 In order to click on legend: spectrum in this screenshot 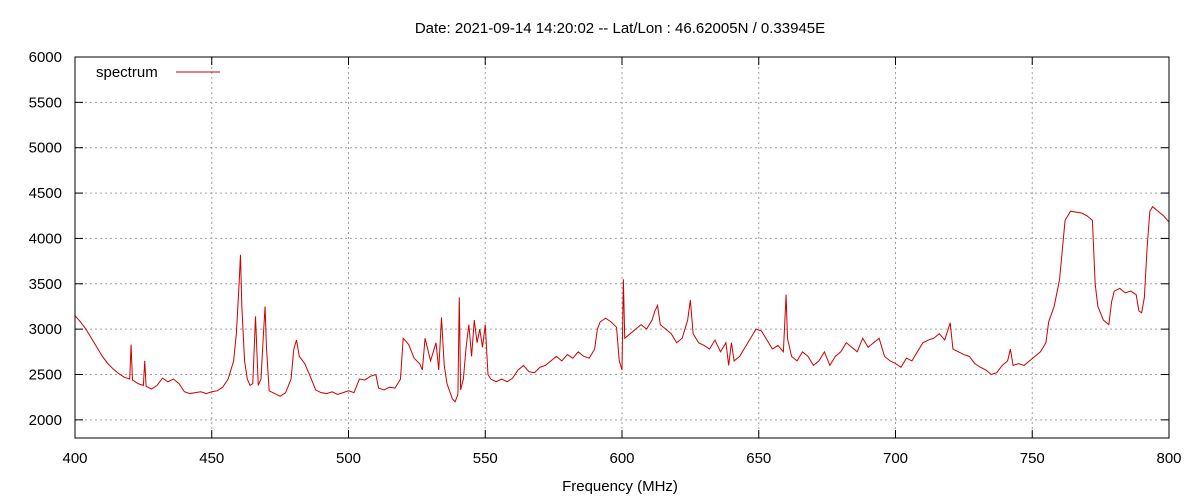, I will do `click(158, 72)`.